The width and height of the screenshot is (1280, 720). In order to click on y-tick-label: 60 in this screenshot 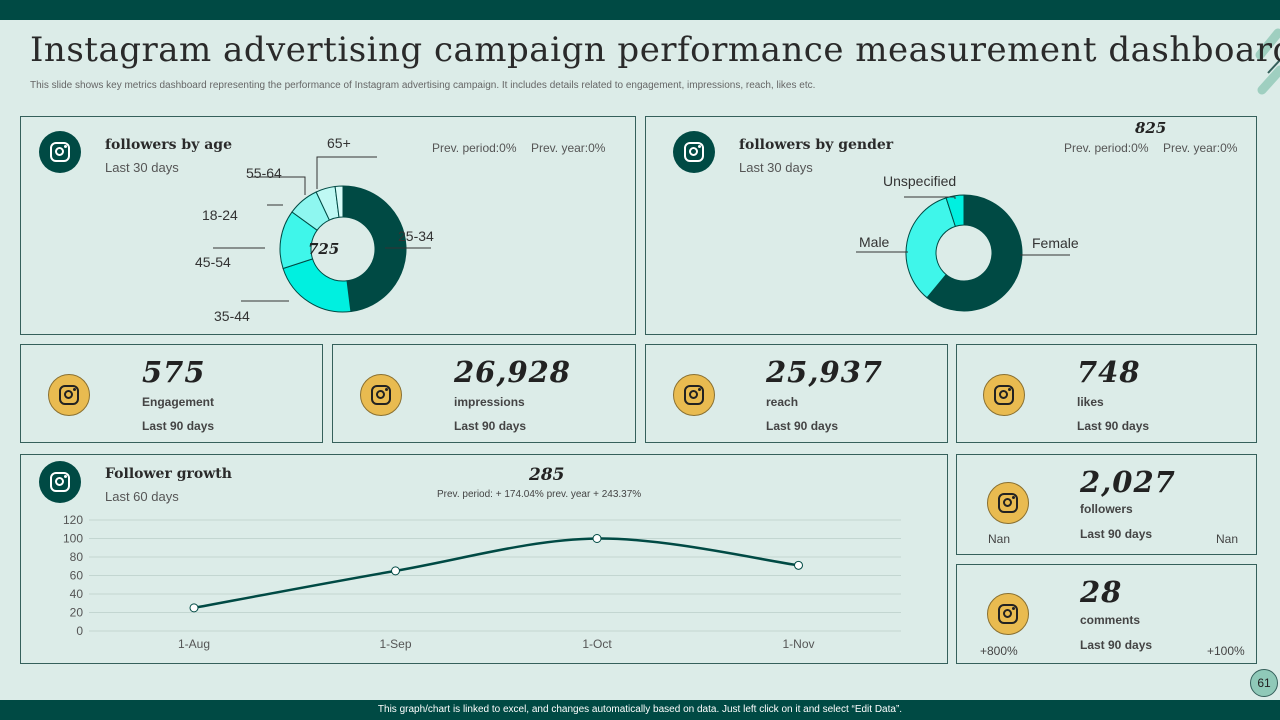, I will do `click(77, 576)`.